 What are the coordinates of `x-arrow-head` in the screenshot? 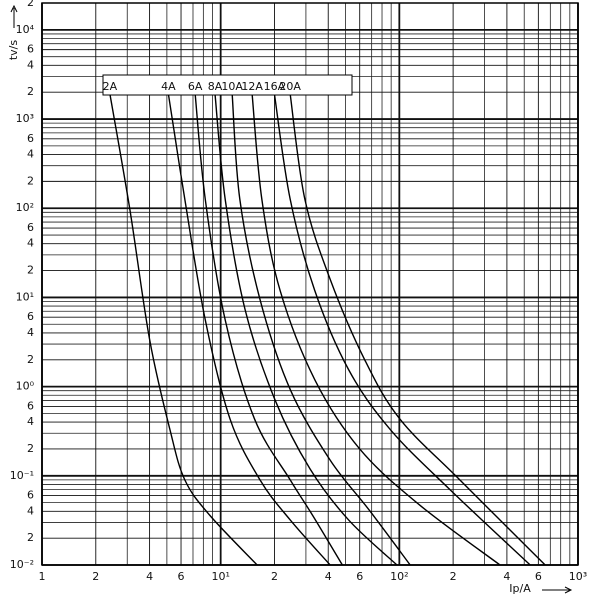 It's located at (568, 590).